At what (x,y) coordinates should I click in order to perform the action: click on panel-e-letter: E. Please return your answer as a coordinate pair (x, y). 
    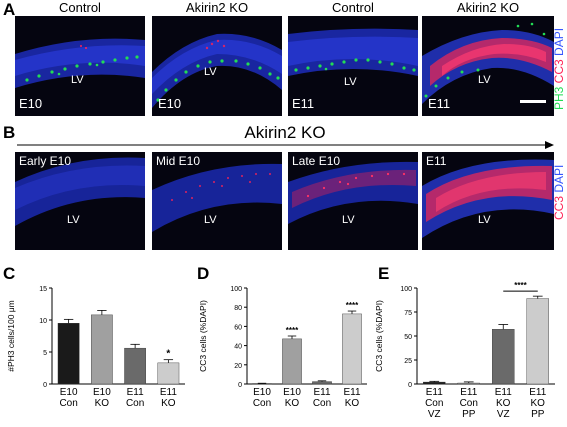
    Looking at the image, I should click on (384, 273).